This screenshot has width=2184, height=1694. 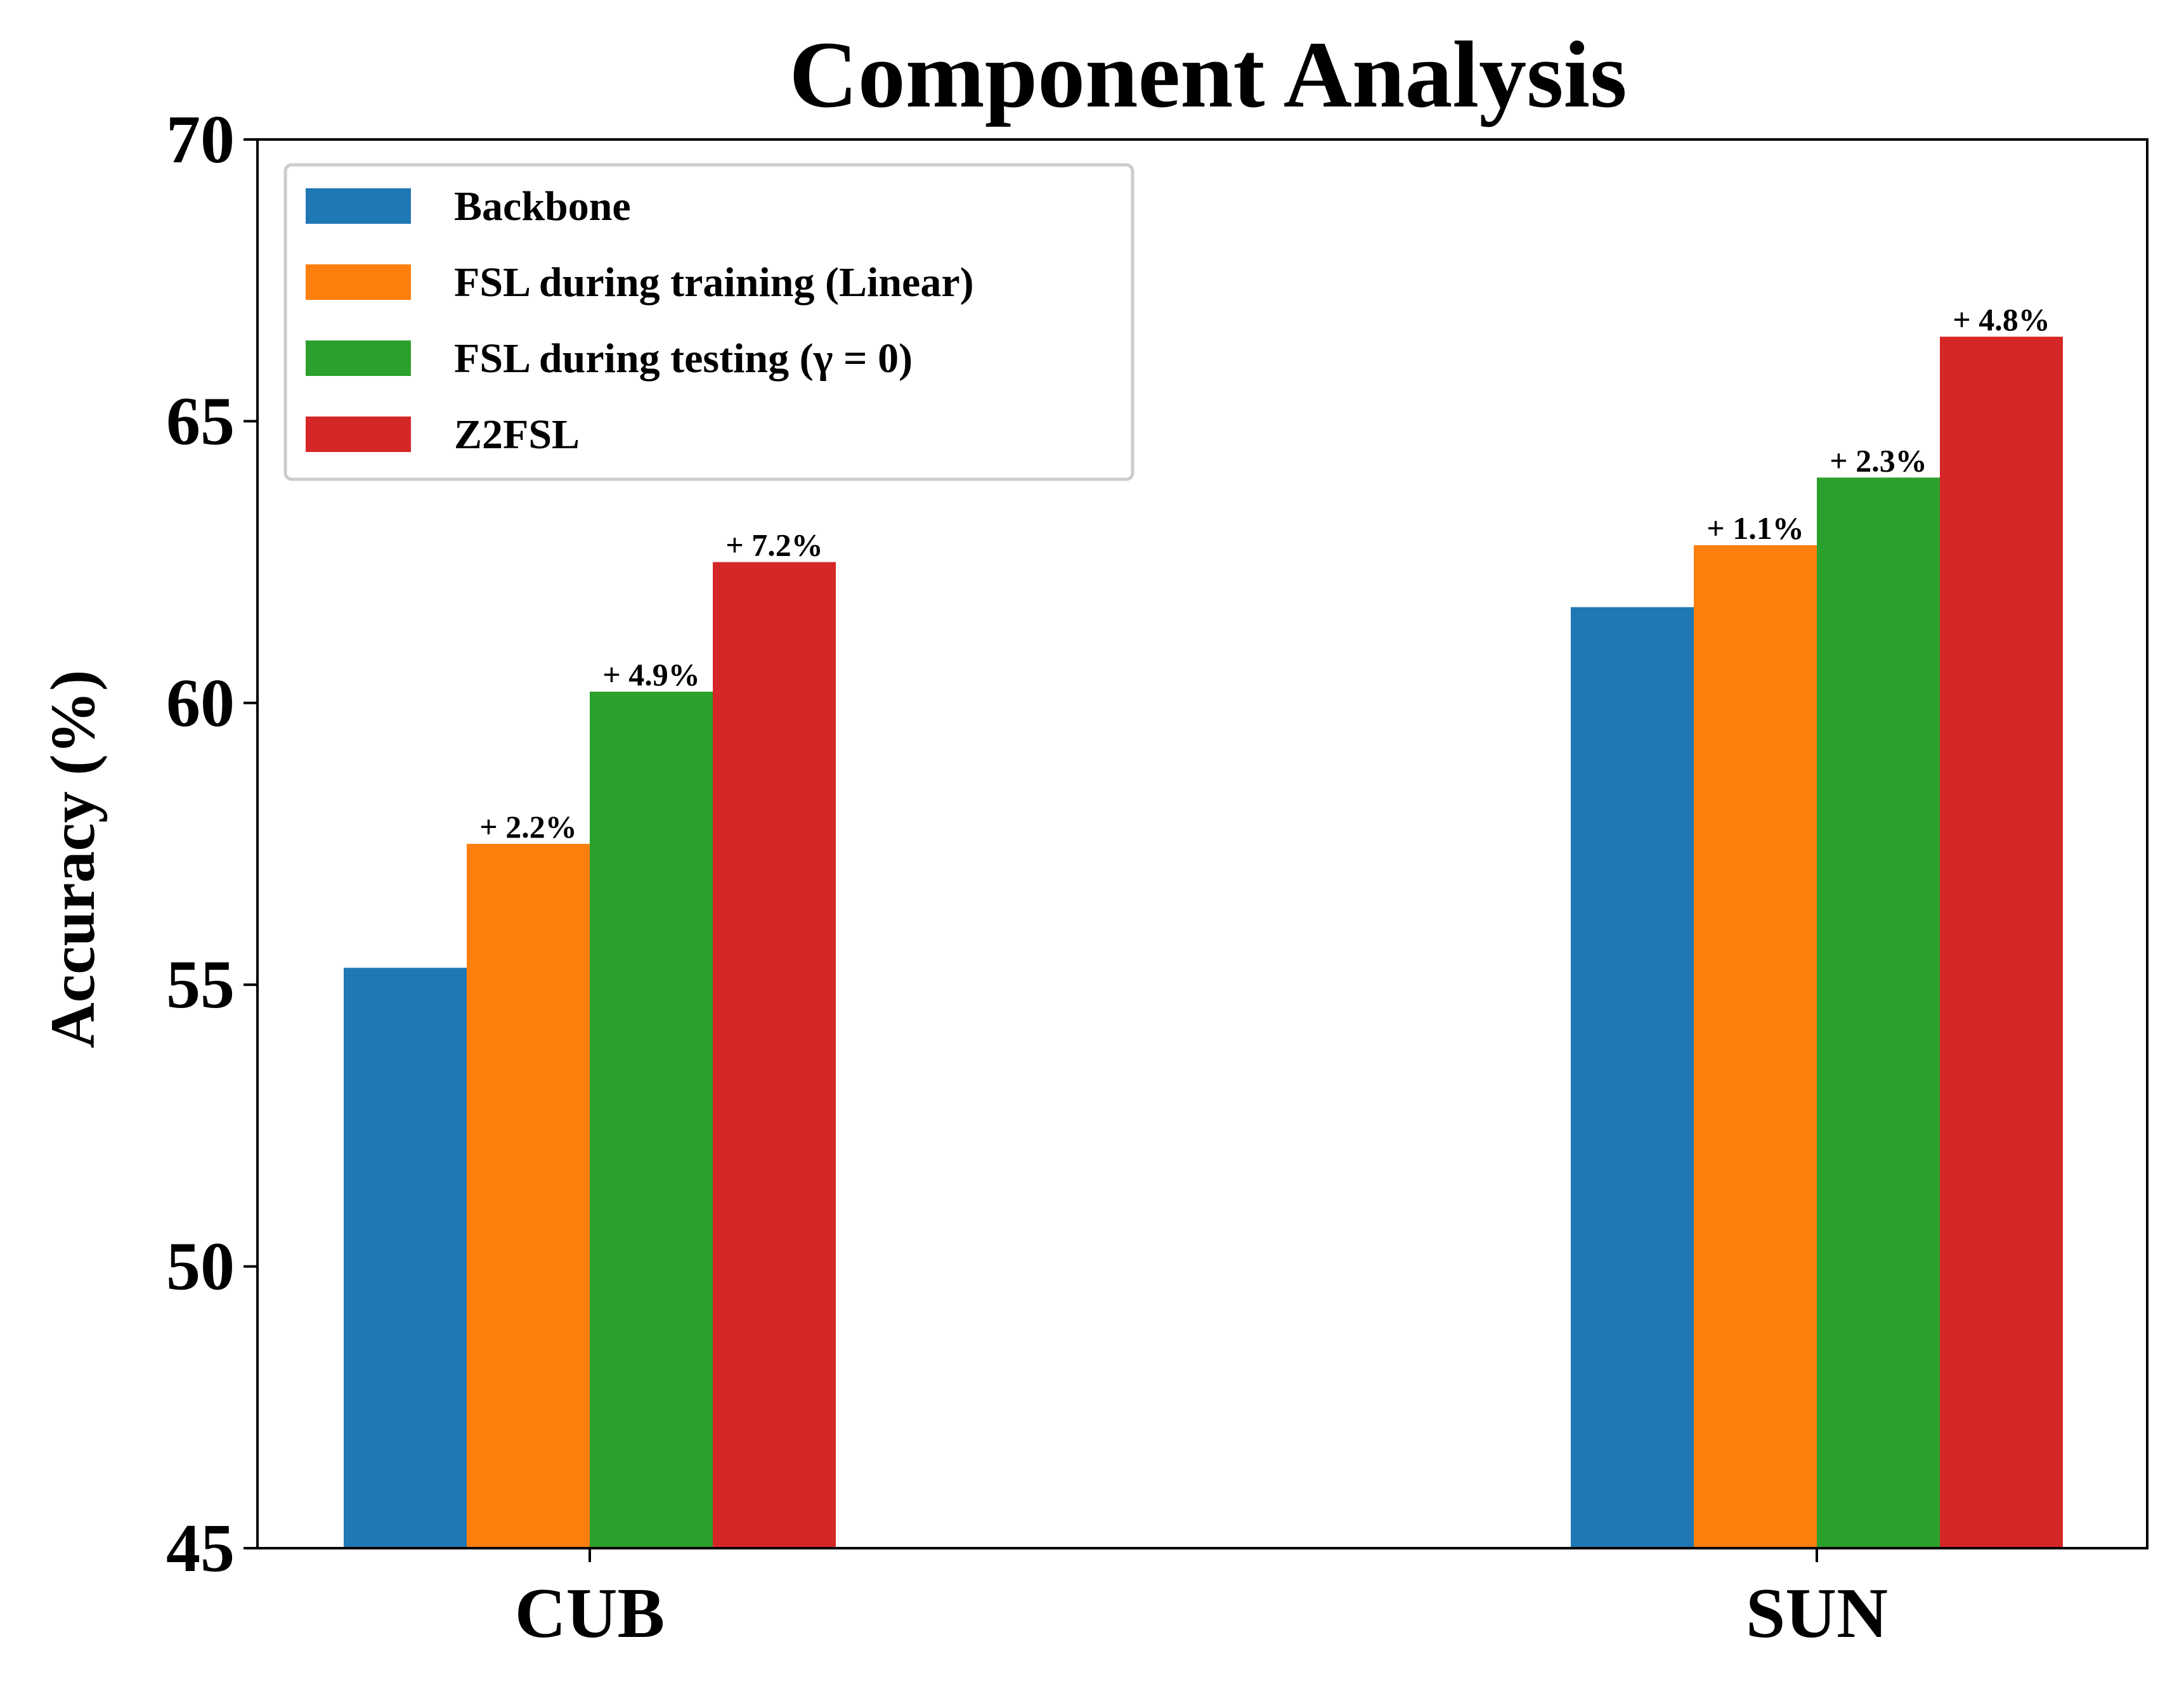 I want to click on legend-label: FSL during training (Linear), so click(x=714, y=282).